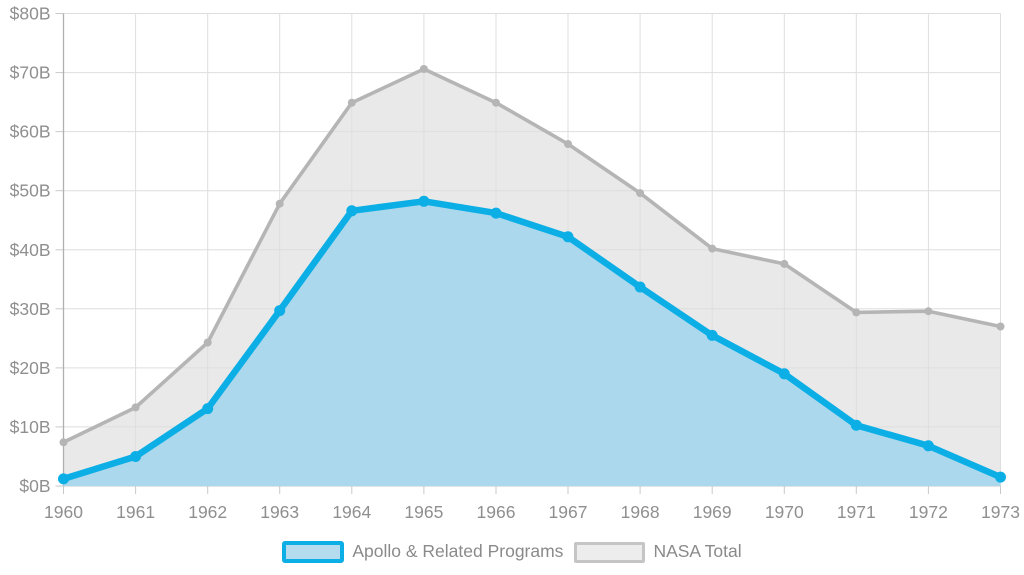 The width and height of the screenshot is (1024, 575). Describe the element at coordinates (30, 14) in the screenshot. I see `y-axis-label: $80B` at that location.